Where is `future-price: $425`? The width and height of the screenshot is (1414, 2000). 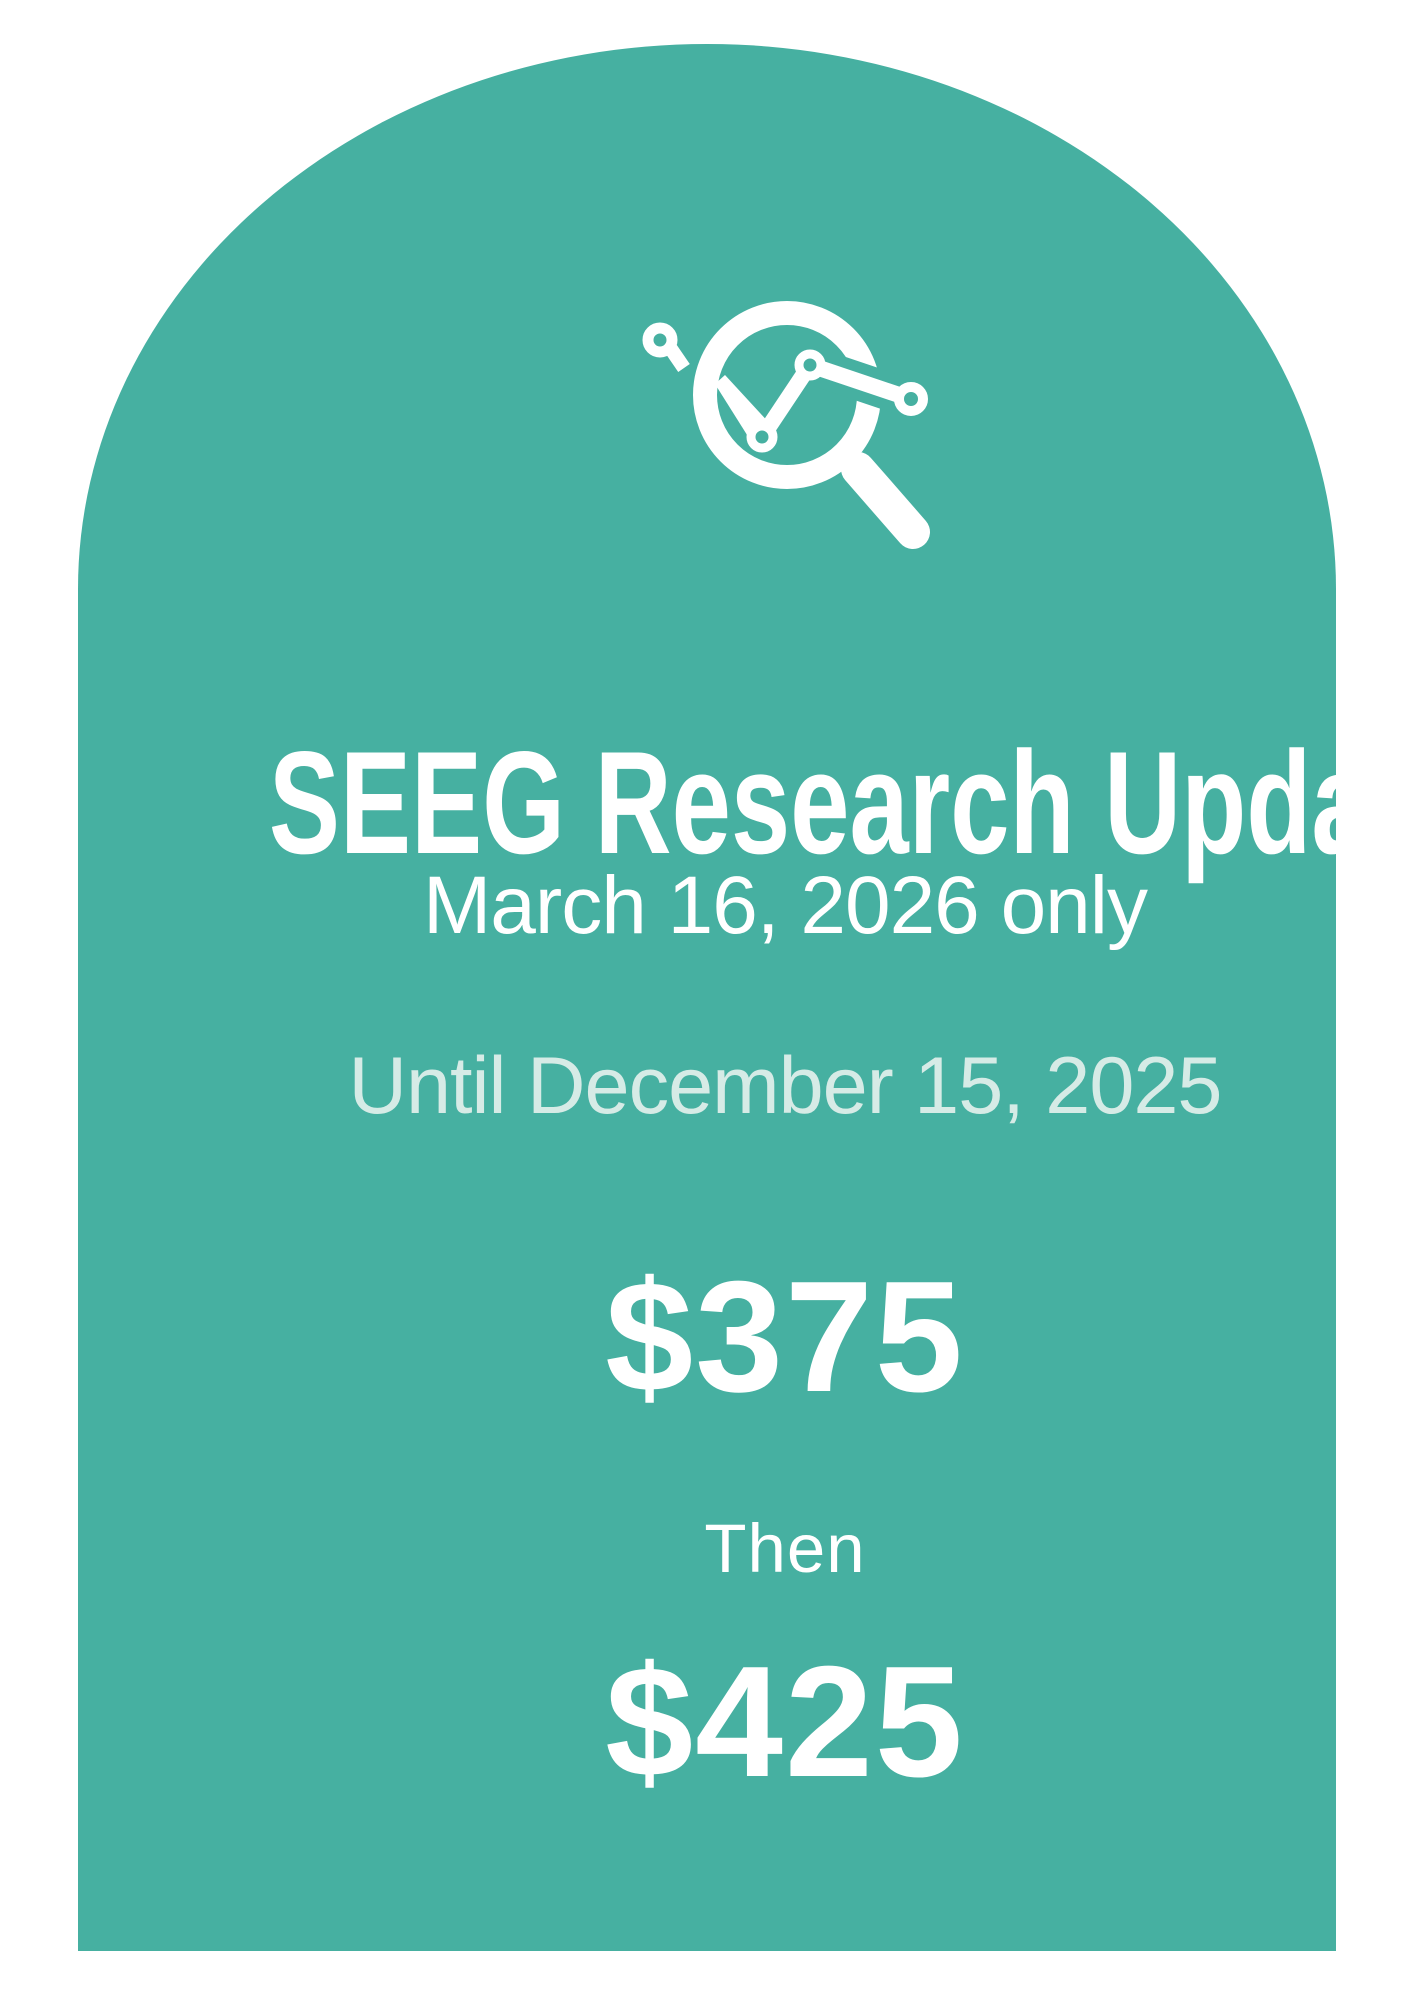
future-price: $425 is located at coordinates (785, 1722).